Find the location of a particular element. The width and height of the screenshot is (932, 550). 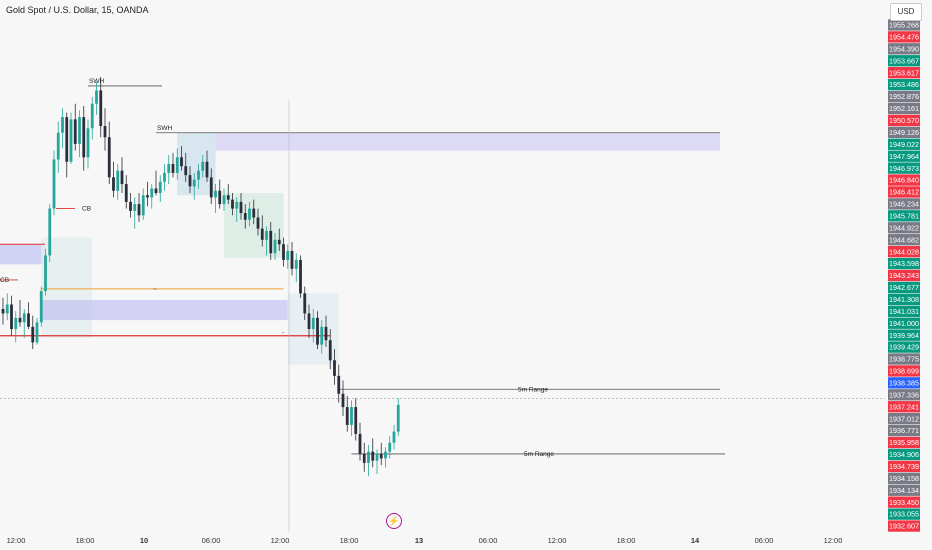

price-label: 1952.876 is located at coordinates (904, 96).